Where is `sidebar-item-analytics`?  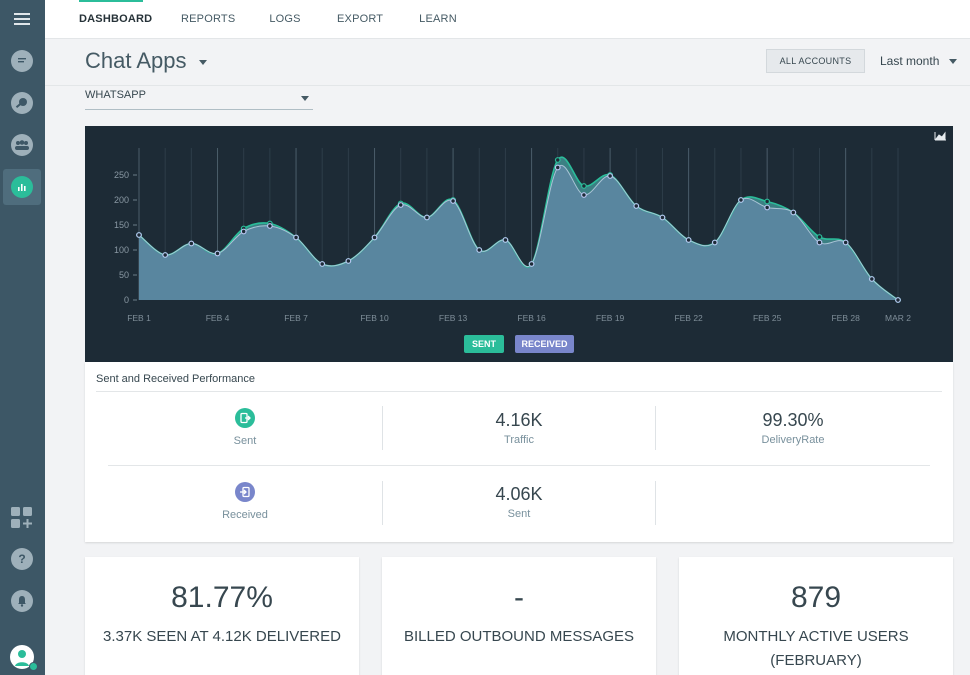
sidebar-item-analytics is located at coordinates (22, 187).